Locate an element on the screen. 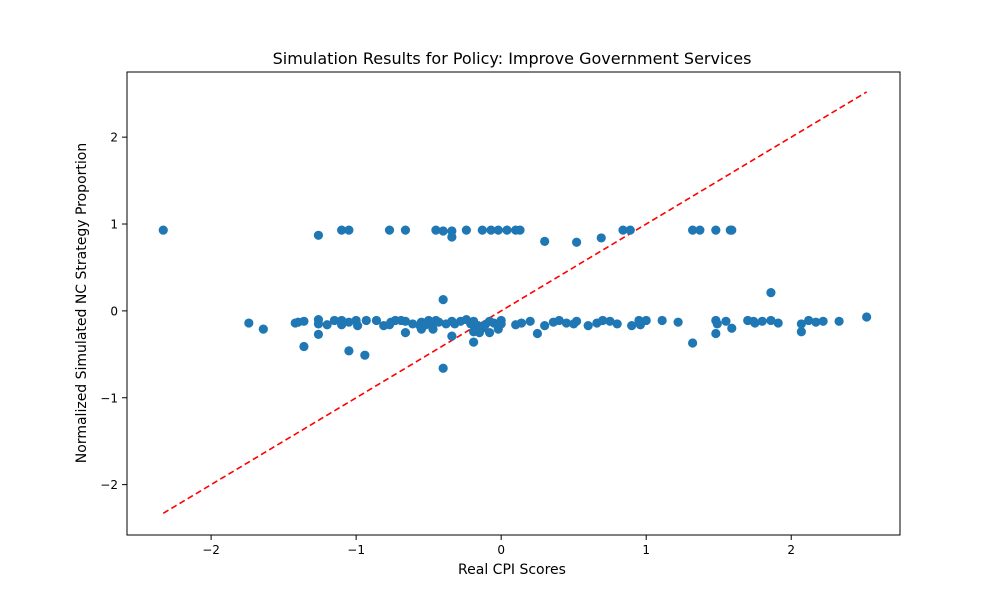 The image size is (1000, 604). x-tick-label: −1 is located at coordinates (356, 550).